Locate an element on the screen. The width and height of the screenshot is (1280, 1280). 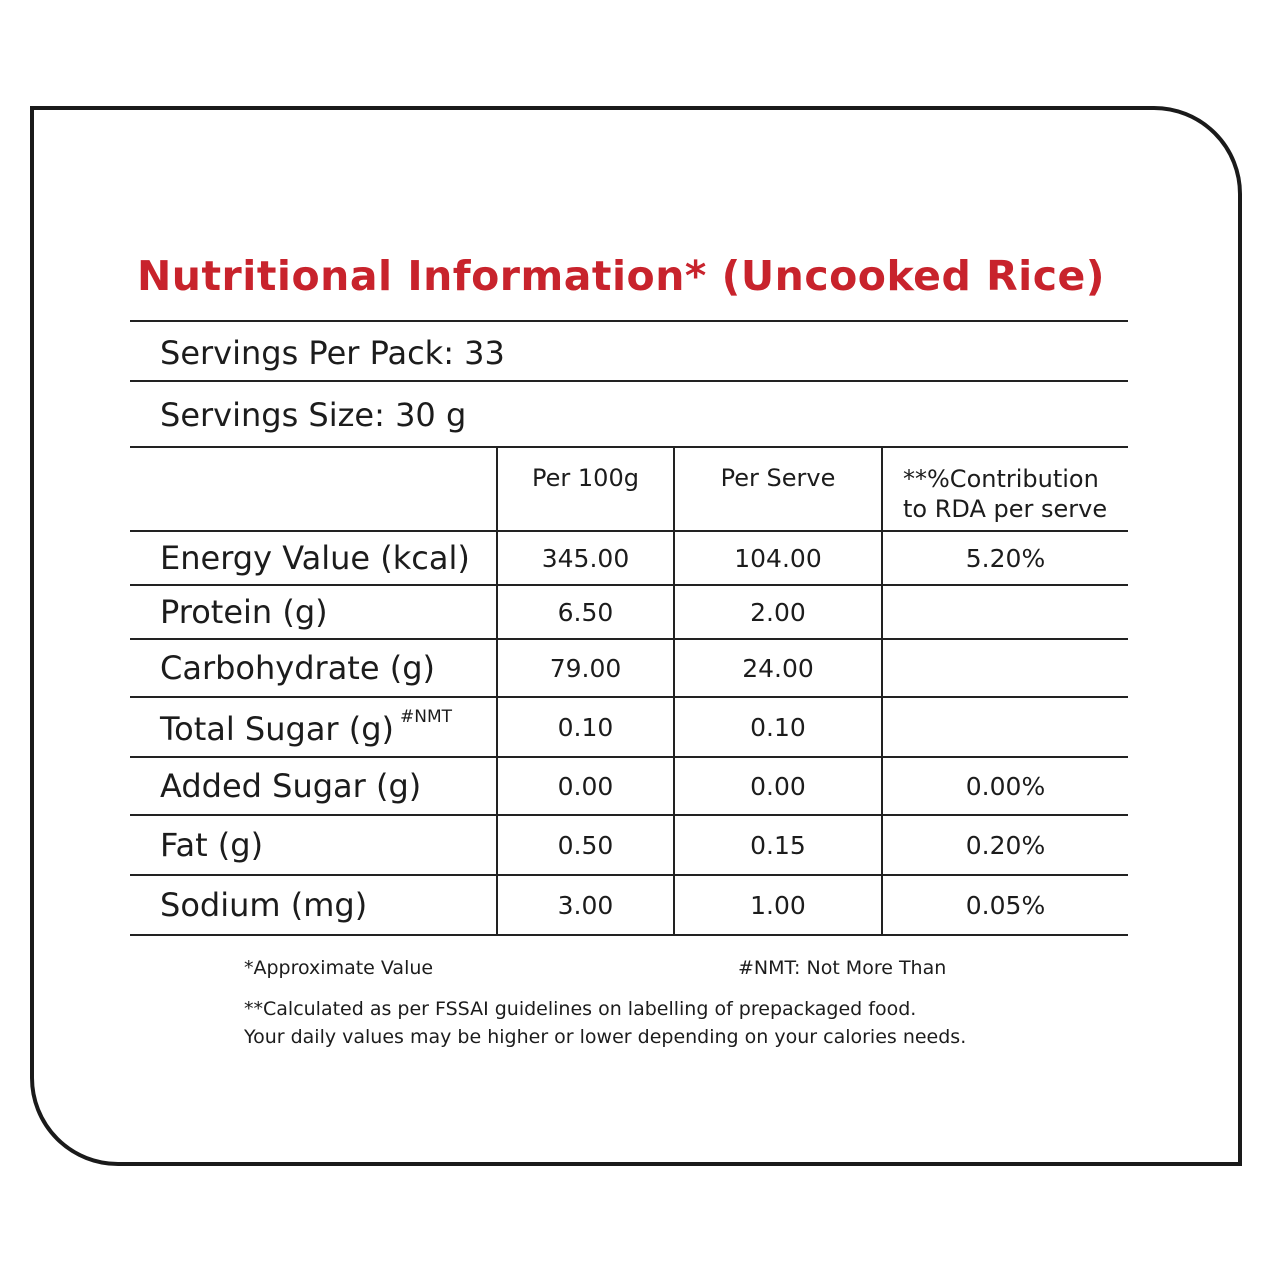
value-per-serve: 104.00 is located at coordinates (777, 558).